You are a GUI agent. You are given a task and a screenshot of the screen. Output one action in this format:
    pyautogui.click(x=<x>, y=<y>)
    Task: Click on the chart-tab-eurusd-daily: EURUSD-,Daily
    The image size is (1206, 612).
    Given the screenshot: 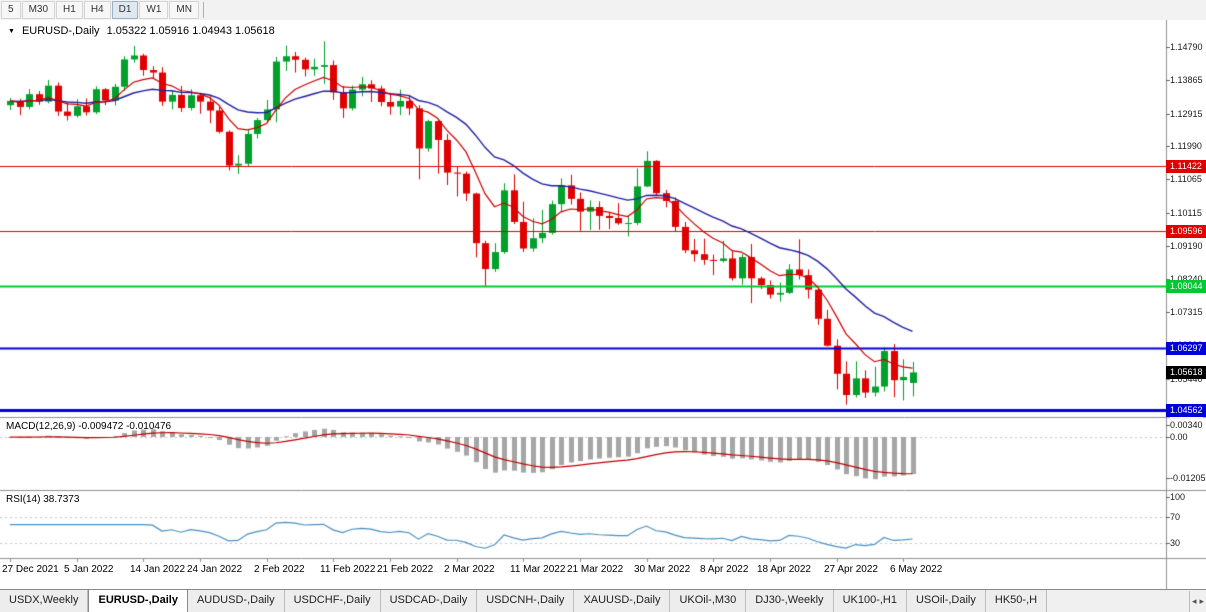 What is the action you would take?
    pyautogui.click(x=138, y=601)
    